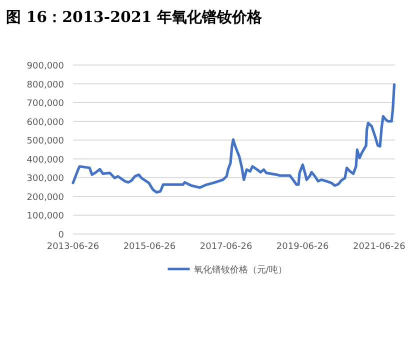 Image resolution: width=416 pixels, height=337 pixels. Describe the element at coordinates (45, 197) in the screenshot. I see `y-tick-label: 200,000` at that location.